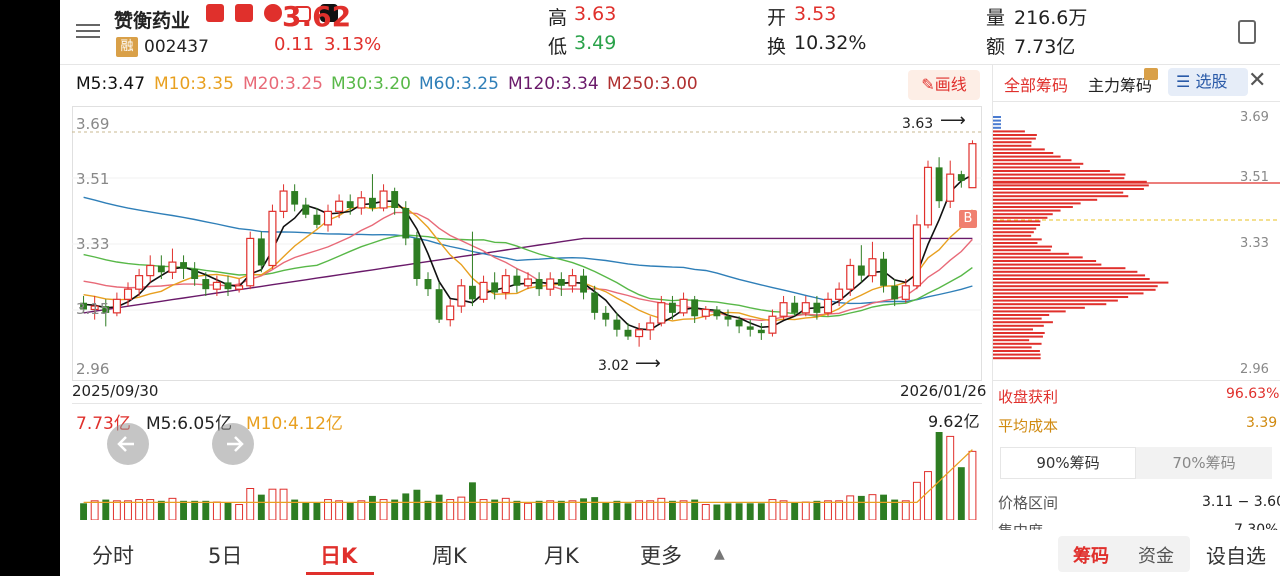 The image size is (1280, 576). I want to click on funds-button: 资金, so click(1156, 555).